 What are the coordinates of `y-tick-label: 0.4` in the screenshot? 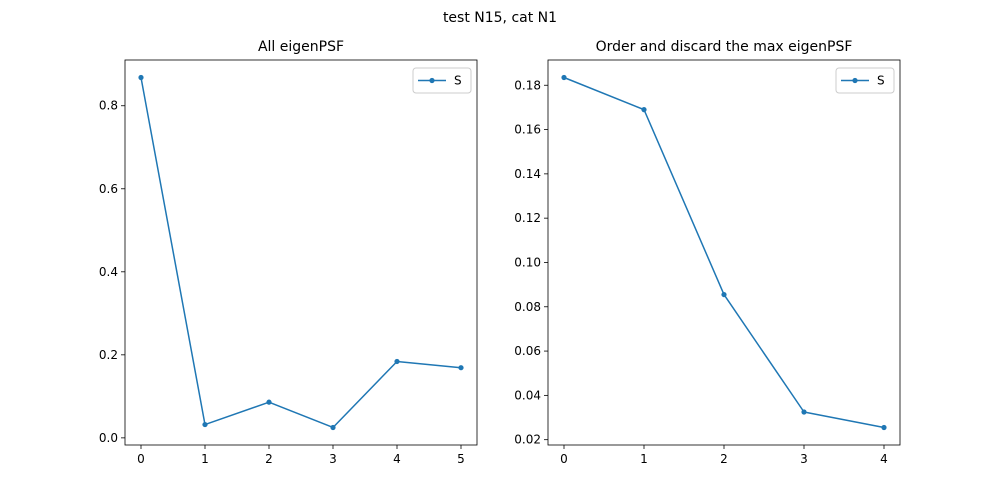 It's located at (108, 272).